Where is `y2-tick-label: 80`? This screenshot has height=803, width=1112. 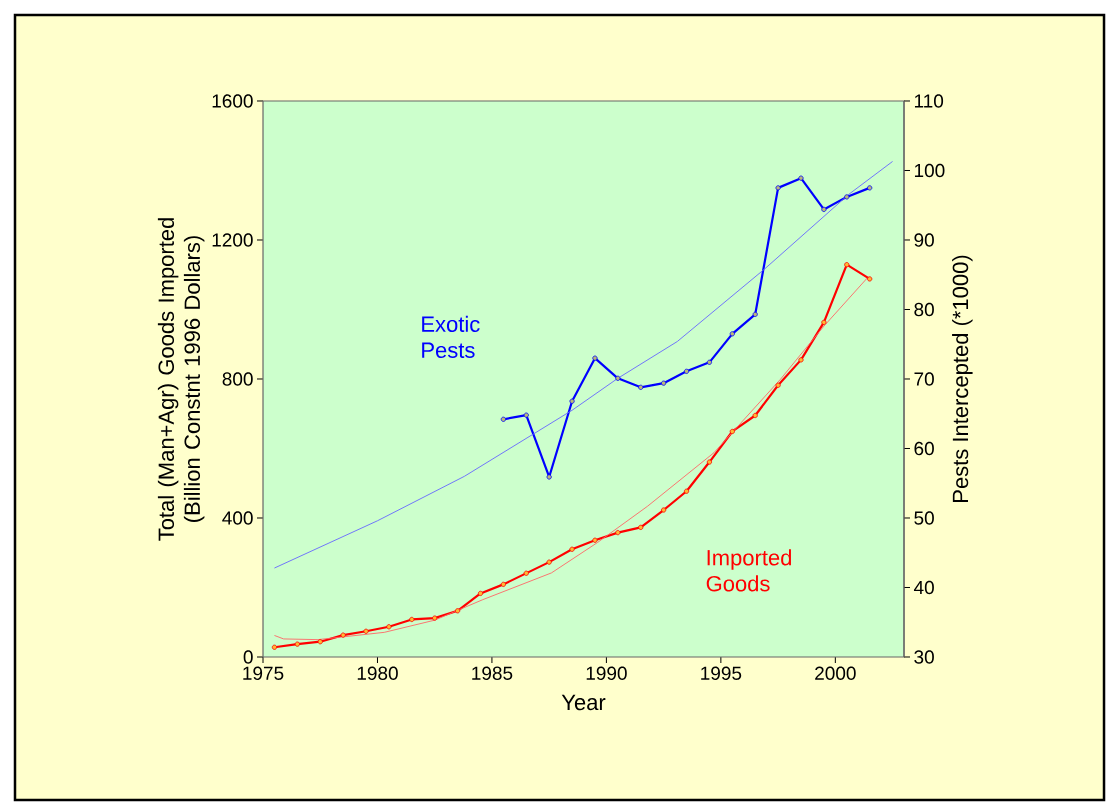 y2-tick-label: 80 is located at coordinates (924, 309).